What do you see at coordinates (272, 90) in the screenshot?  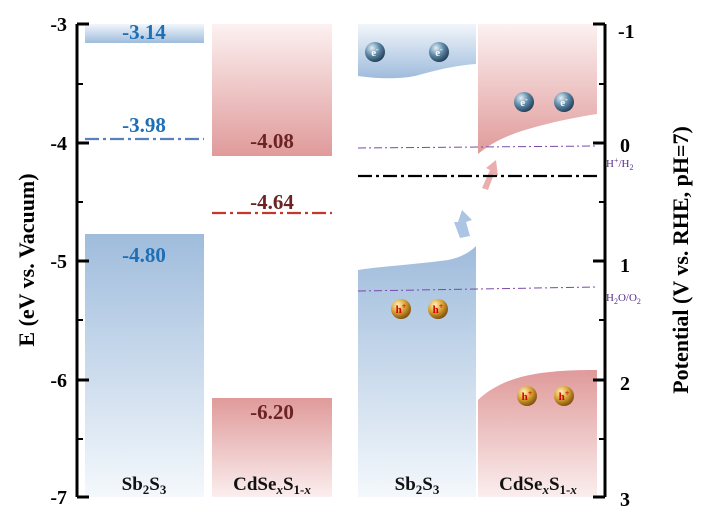 I see `cdses-conduction-band` at bounding box center [272, 90].